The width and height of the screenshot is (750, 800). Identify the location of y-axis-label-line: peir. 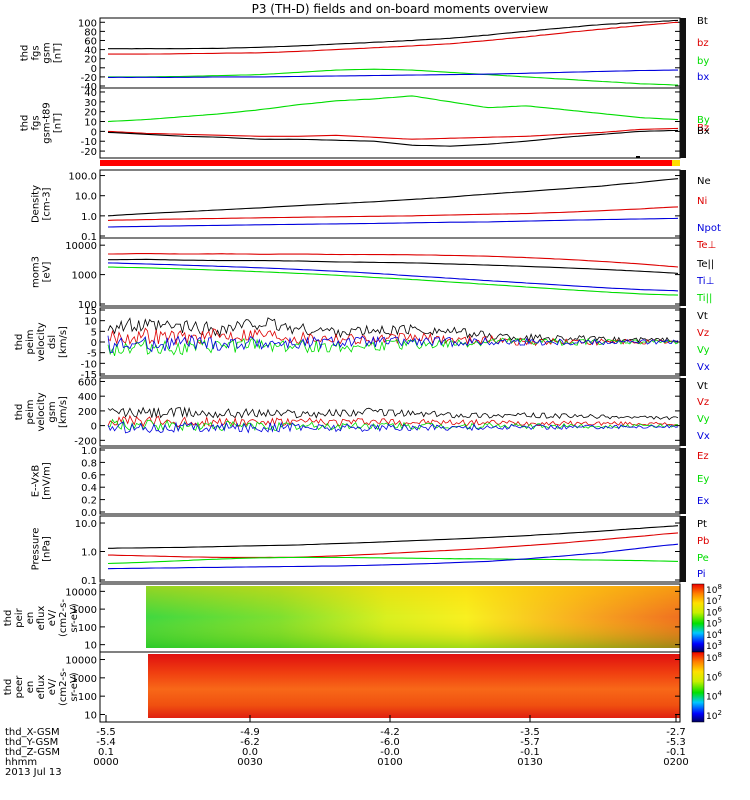
(19, 617).